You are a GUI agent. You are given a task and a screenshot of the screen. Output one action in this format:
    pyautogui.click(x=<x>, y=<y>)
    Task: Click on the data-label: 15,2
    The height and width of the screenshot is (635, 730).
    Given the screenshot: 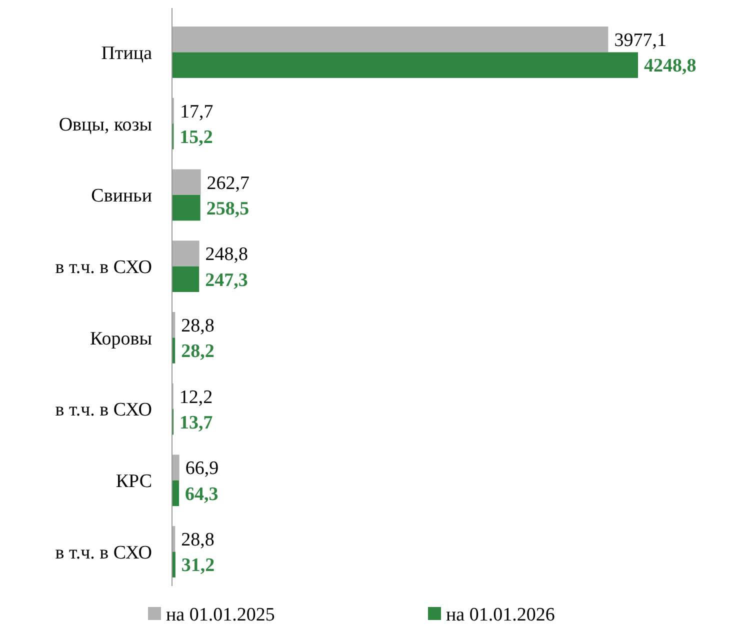 What is the action you would take?
    pyautogui.click(x=196, y=137)
    